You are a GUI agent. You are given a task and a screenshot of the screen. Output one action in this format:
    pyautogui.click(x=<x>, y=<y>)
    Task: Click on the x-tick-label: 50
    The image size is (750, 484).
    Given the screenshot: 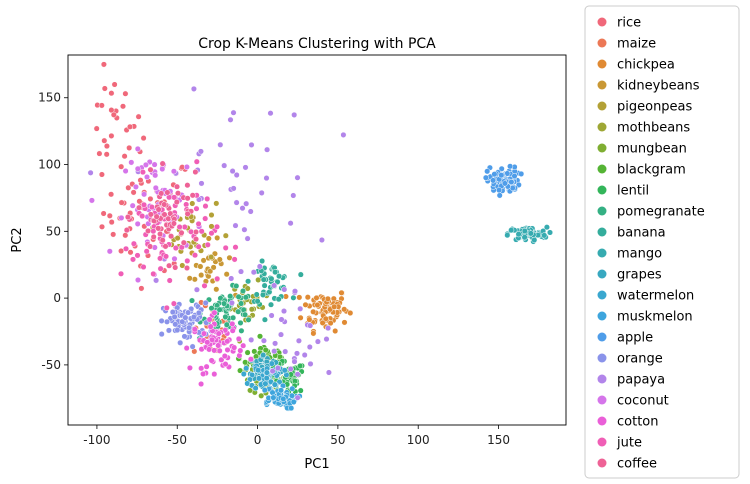 What is the action you would take?
    pyautogui.click(x=337, y=440)
    